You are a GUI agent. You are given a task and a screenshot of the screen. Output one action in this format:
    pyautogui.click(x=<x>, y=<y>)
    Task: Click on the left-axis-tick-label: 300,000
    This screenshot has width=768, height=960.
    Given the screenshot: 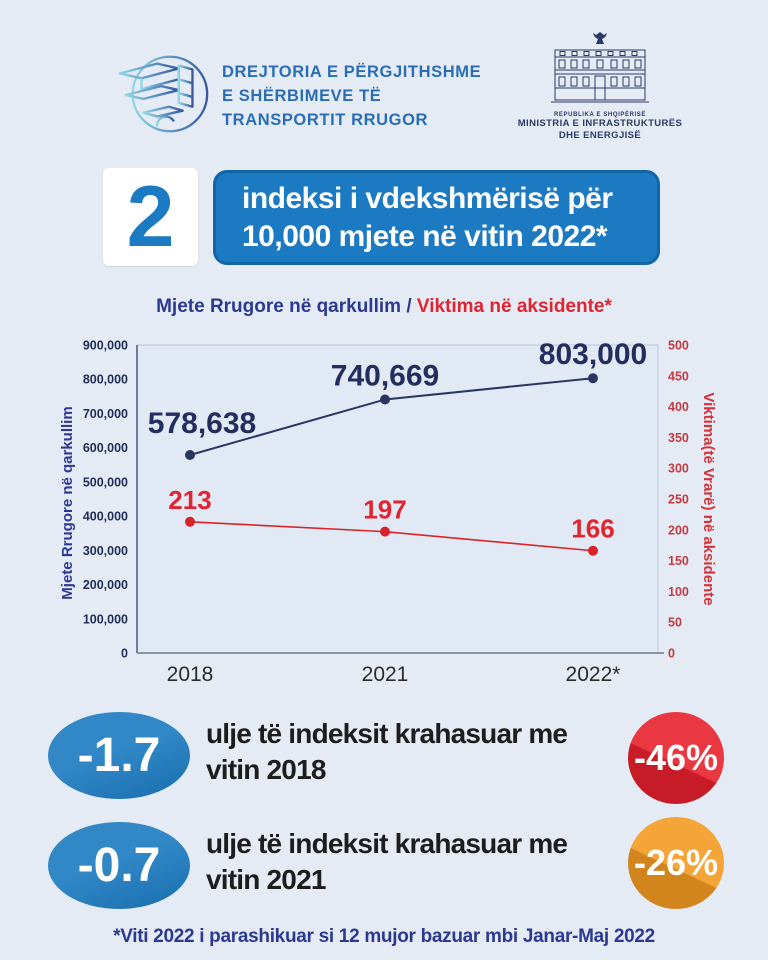 What is the action you would take?
    pyautogui.click(x=105, y=551)
    